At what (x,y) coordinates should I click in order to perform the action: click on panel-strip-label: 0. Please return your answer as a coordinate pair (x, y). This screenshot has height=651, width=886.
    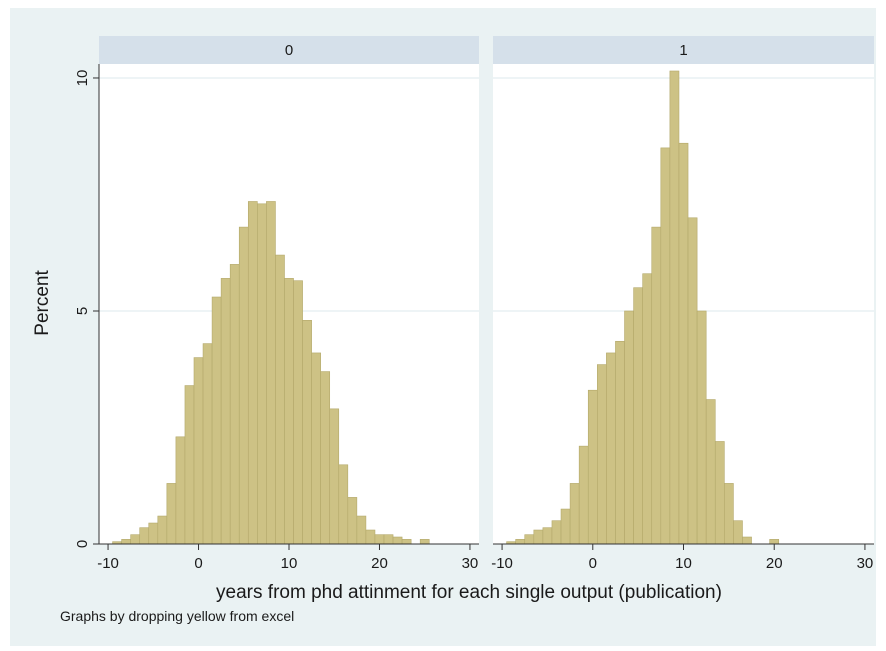
    Looking at the image, I should click on (289, 50).